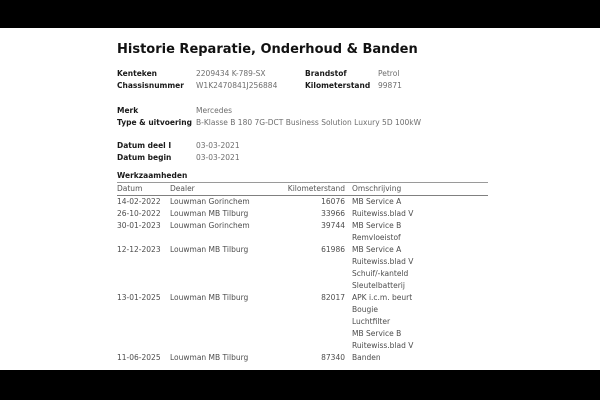 The height and width of the screenshot is (400, 600). I want to click on cell-omschrijving: MB Service A, so click(416, 202).